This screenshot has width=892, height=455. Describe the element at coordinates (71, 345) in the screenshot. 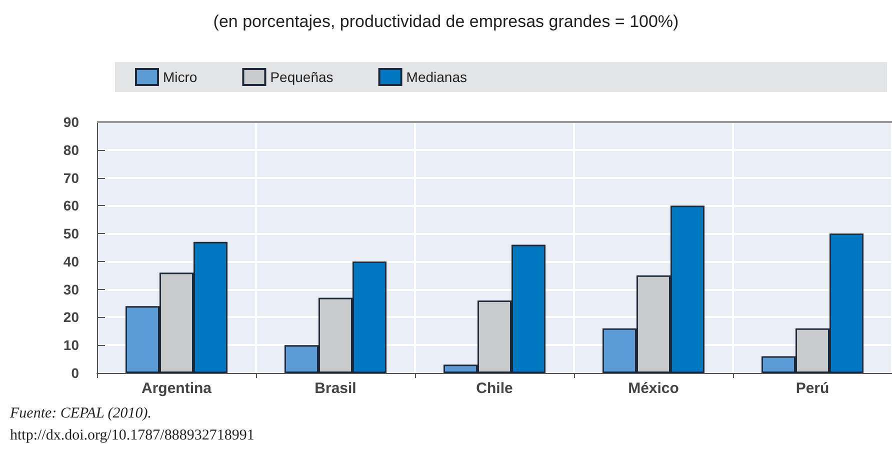

I see `y-tick-label: 10` at that location.